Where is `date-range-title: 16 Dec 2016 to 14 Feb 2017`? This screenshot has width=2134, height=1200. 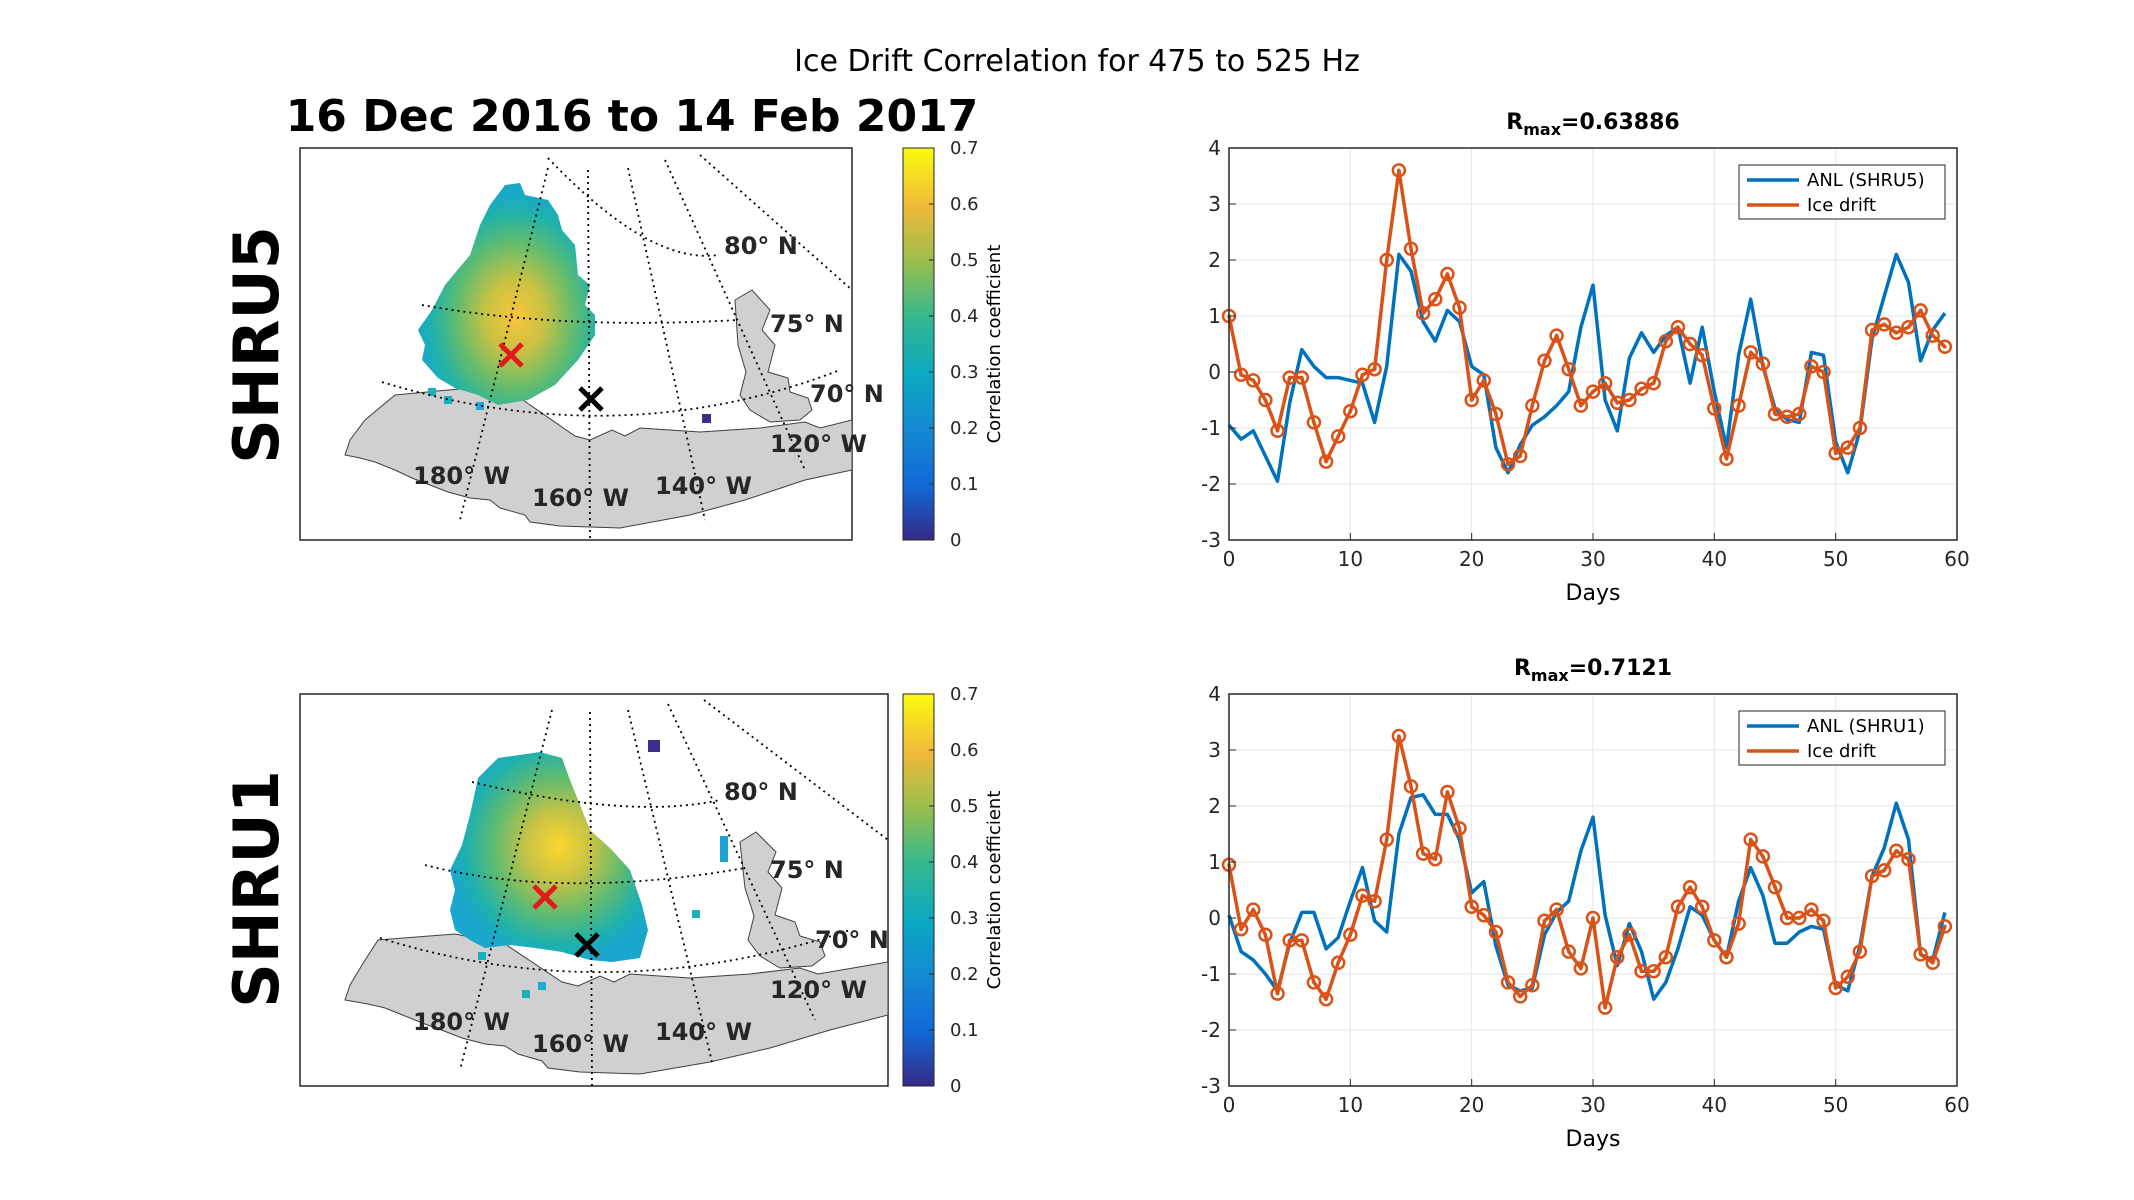 date-range-title: 16 Dec 2016 to 14 Feb 2017 is located at coordinates (632, 116).